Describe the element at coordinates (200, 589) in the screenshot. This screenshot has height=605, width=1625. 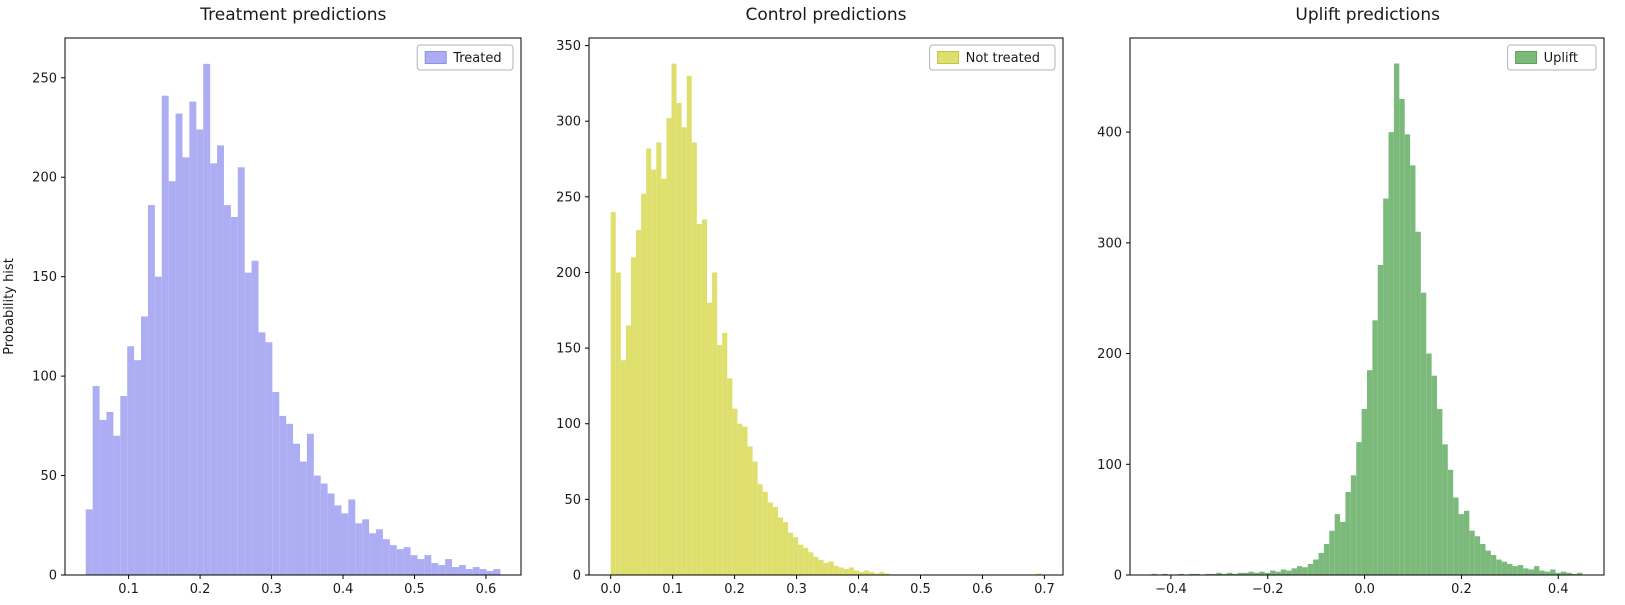
I see `x-tick-label: 0.2` at that location.